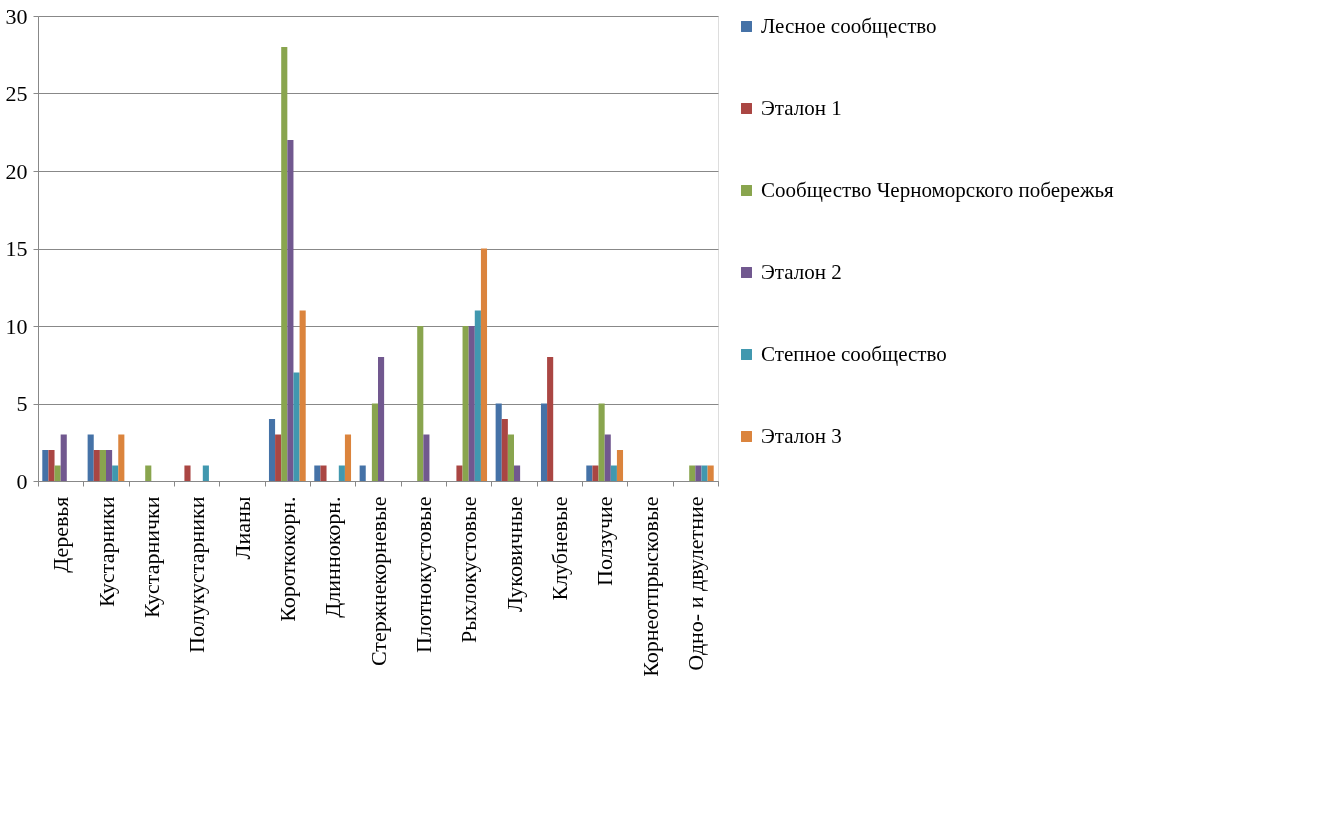  Describe the element at coordinates (801, 435) in the screenshot. I see `legend-label: Эталон 3` at that location.